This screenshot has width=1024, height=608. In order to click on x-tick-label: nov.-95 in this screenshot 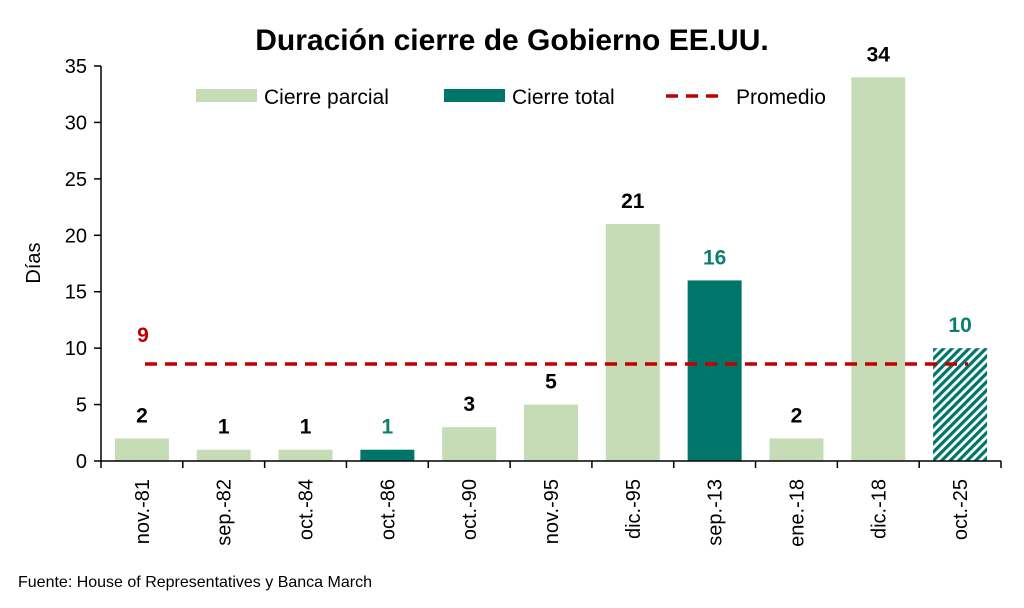, I will do `click(552, 511)`.